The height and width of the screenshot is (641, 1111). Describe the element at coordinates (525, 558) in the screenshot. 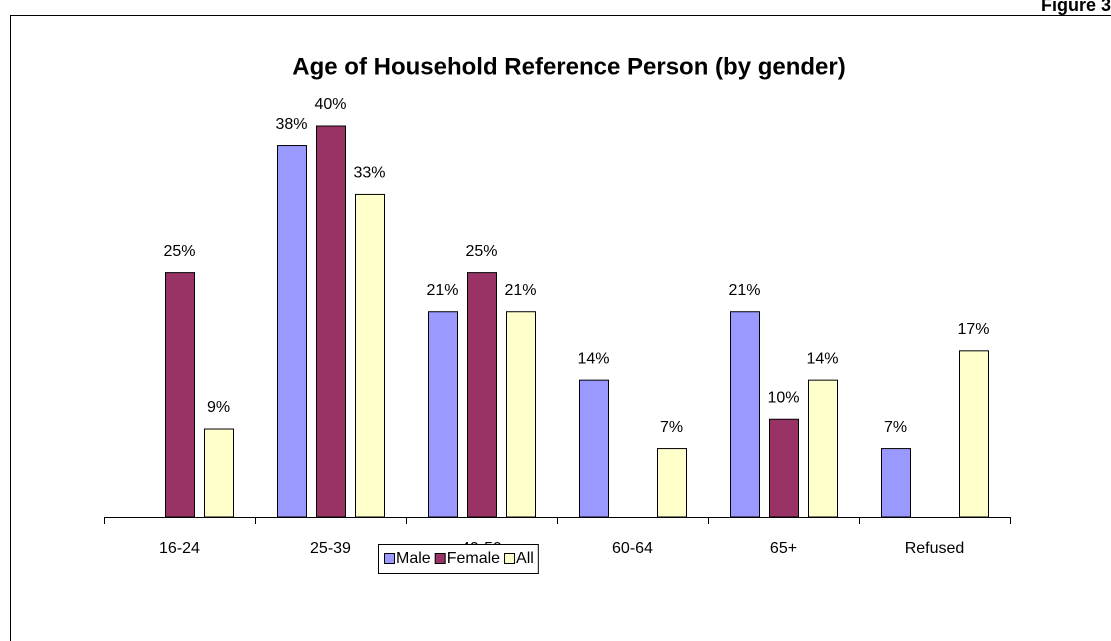

I see `legend-label: All` at that location.